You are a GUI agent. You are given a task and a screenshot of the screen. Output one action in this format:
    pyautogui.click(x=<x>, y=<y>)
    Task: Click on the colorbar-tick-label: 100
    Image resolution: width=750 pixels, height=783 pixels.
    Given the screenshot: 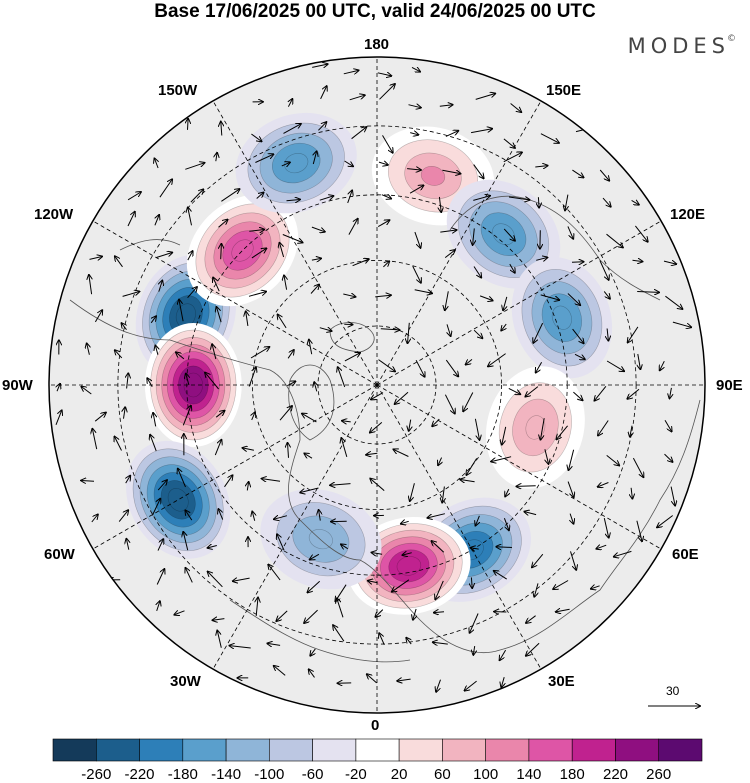 What is the action you would take?
    pyautogui.click(x=486, y=774)
    